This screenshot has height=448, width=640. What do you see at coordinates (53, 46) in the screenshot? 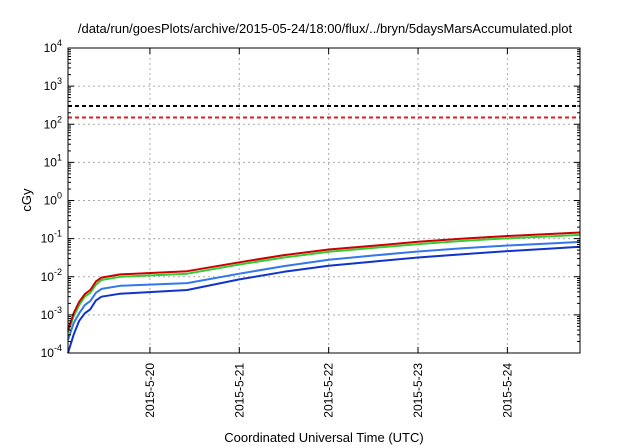
I see `y-tick-label: 10⁴` at bounding box center [53, 46].